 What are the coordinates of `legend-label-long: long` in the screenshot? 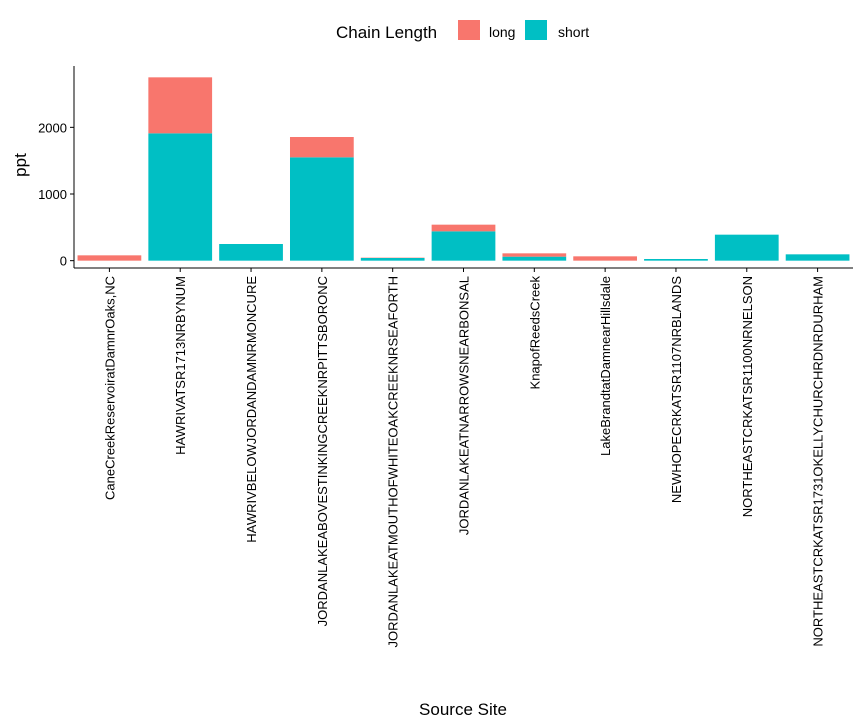 It's located at (502, 32).